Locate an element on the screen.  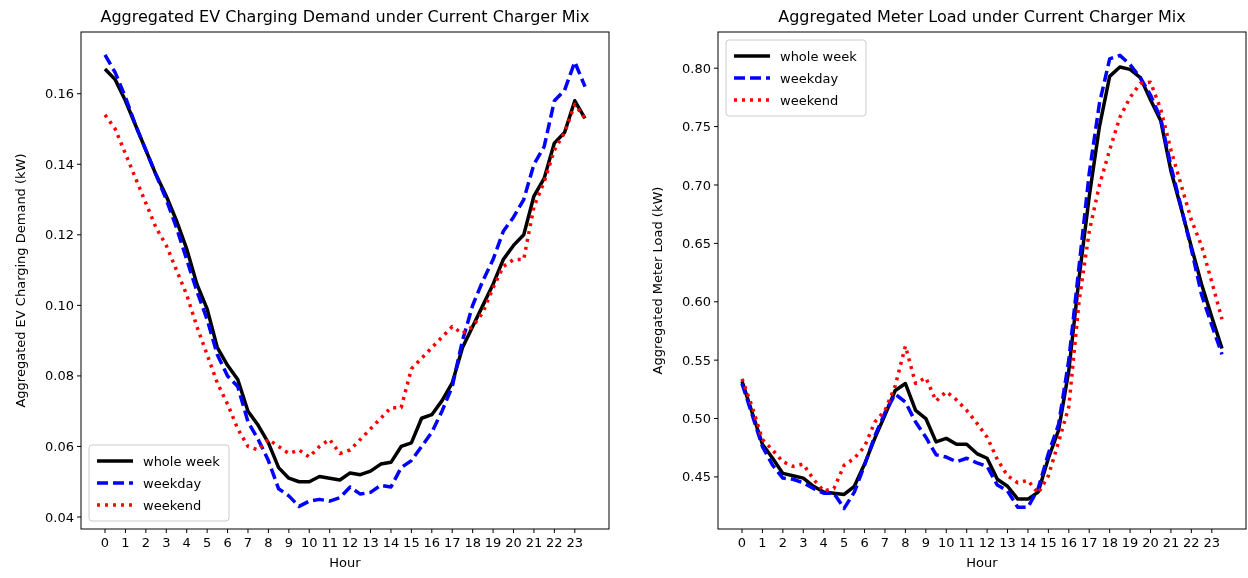
y-tick-label: 0.14 is located at coordinates (59, 164).